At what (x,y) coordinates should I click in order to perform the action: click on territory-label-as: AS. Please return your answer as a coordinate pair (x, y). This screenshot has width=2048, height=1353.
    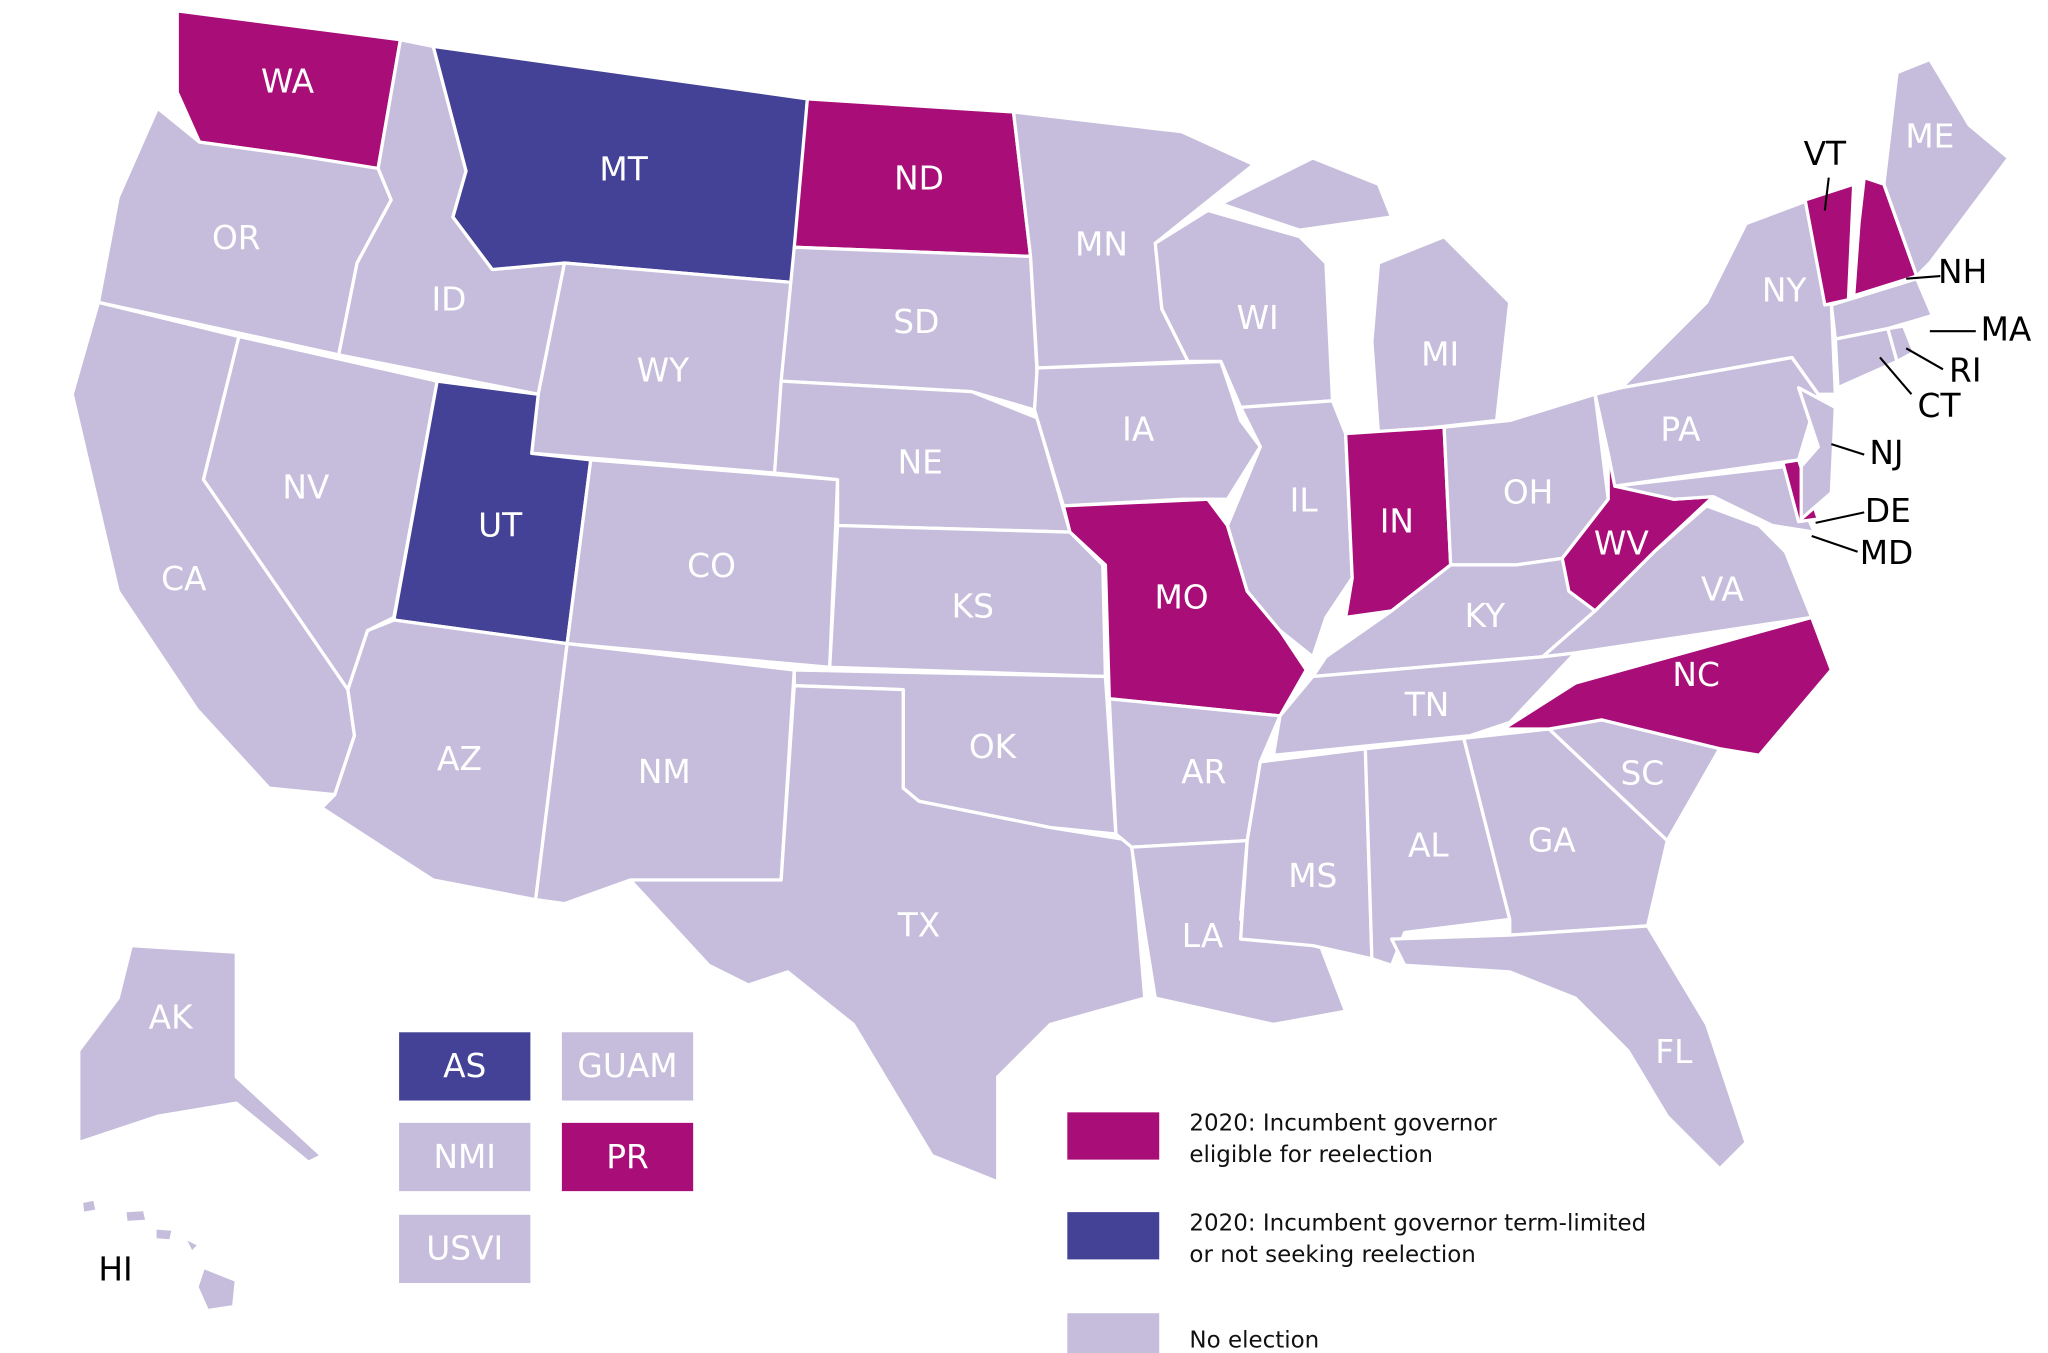
    Looking at the image, I should click on (464, 1066).